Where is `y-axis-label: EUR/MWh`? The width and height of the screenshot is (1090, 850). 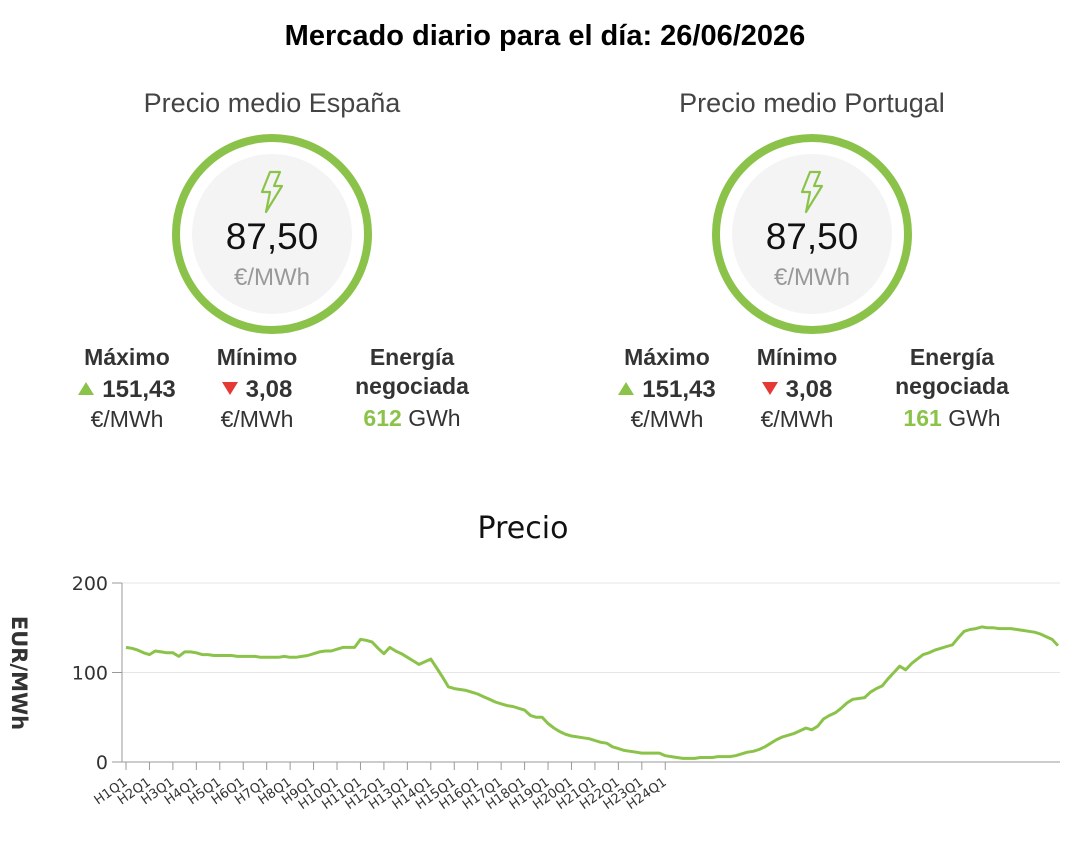
y-axis-label: EUR/MWh is located at coordinates (19, 673).